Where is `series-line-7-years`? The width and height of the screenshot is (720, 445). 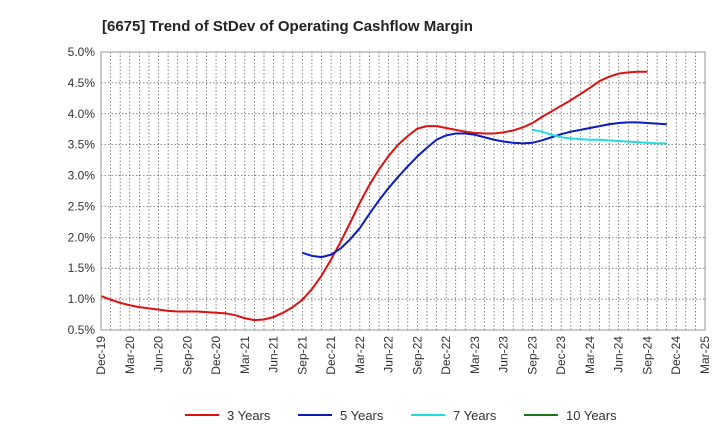 series-line-7-years is located at coordinates (599, 136).